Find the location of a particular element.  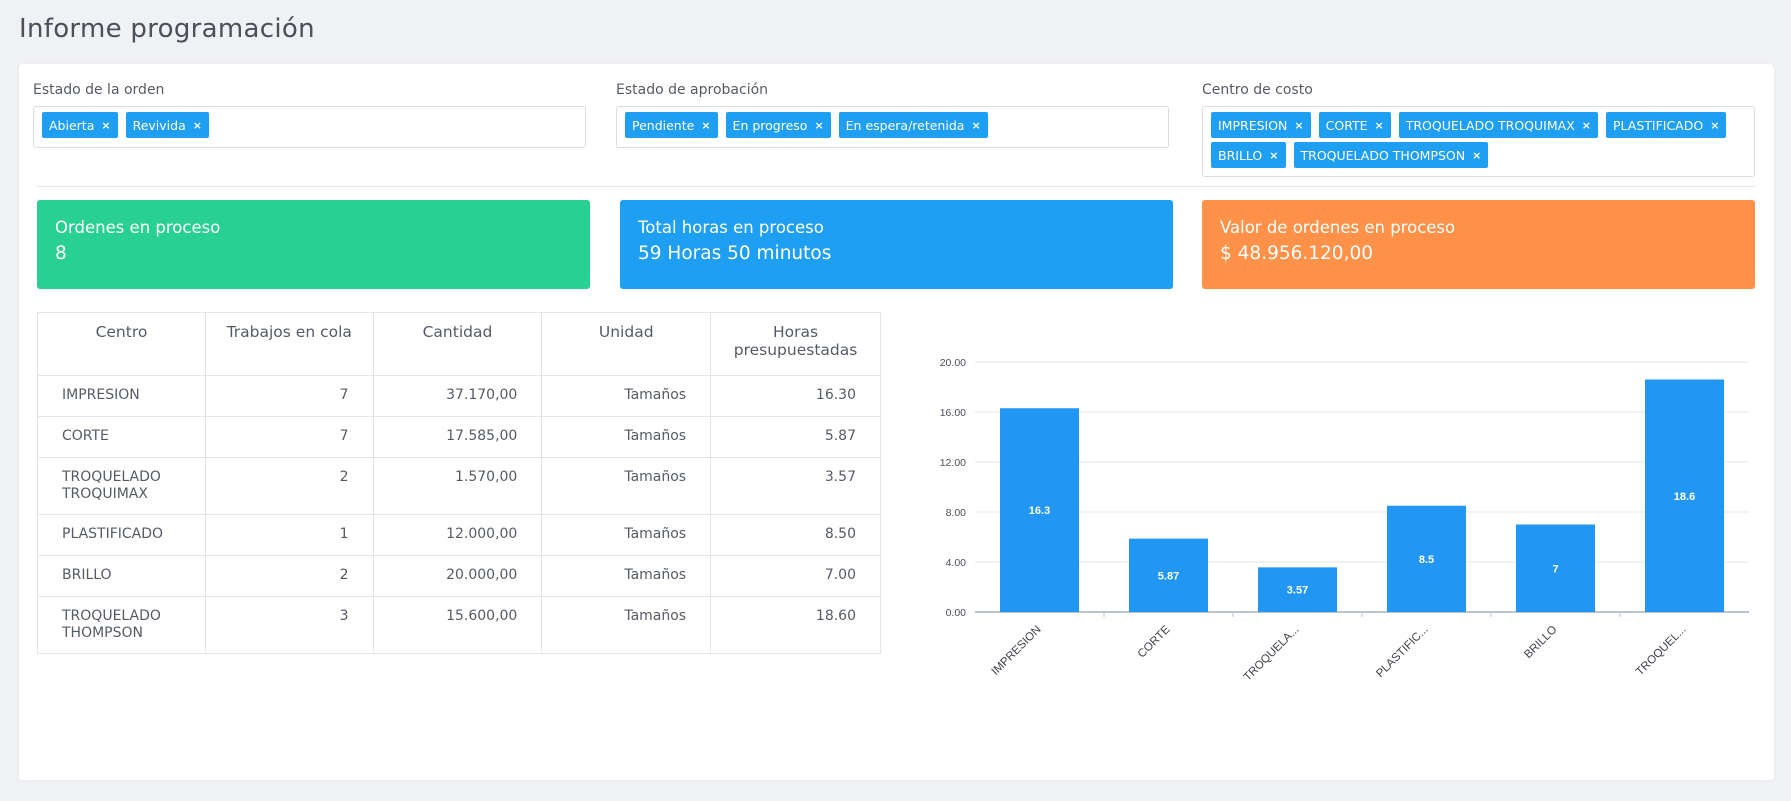

stat-label: Ordenes en proceso is located at coordinates (138, 227).